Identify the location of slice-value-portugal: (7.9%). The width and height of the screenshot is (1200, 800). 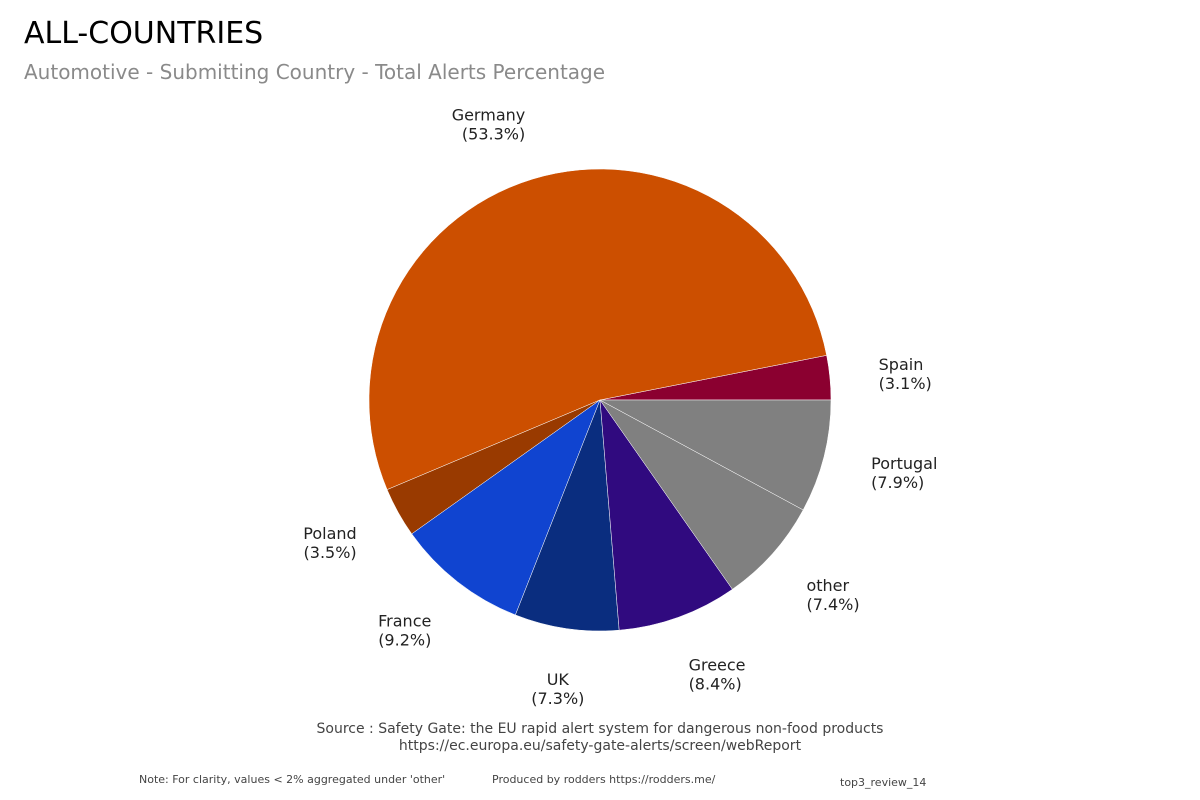
(897, 482).